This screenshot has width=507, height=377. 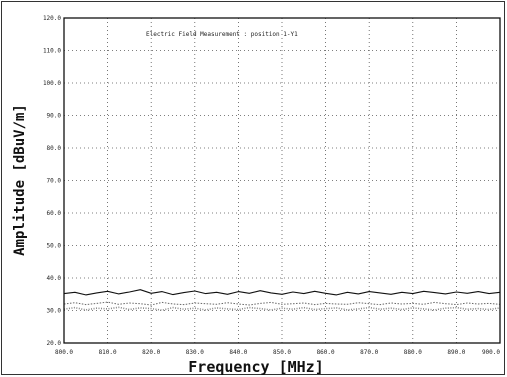 What do you see at coordinates (64, 352) in the screenshot?
I see `x-tick-label: 800.0` at bounding box center [64, 352].